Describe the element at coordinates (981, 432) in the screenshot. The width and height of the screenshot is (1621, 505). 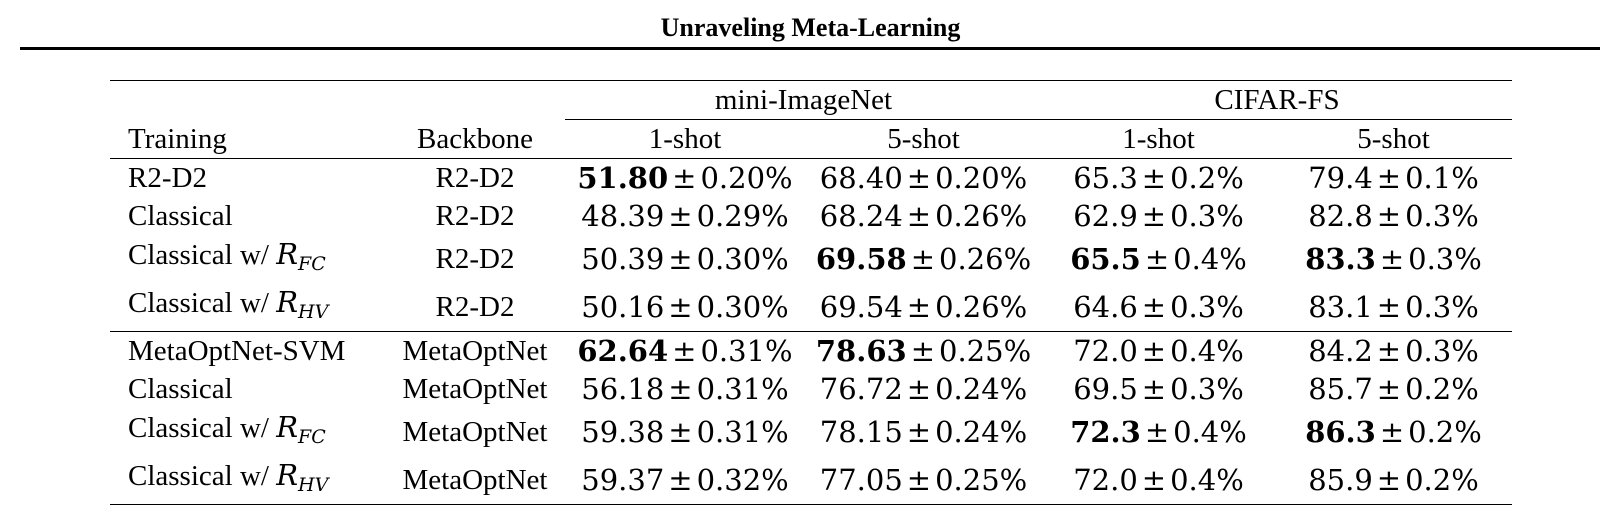
I see `accuracy-error: 0.24%` at that location.